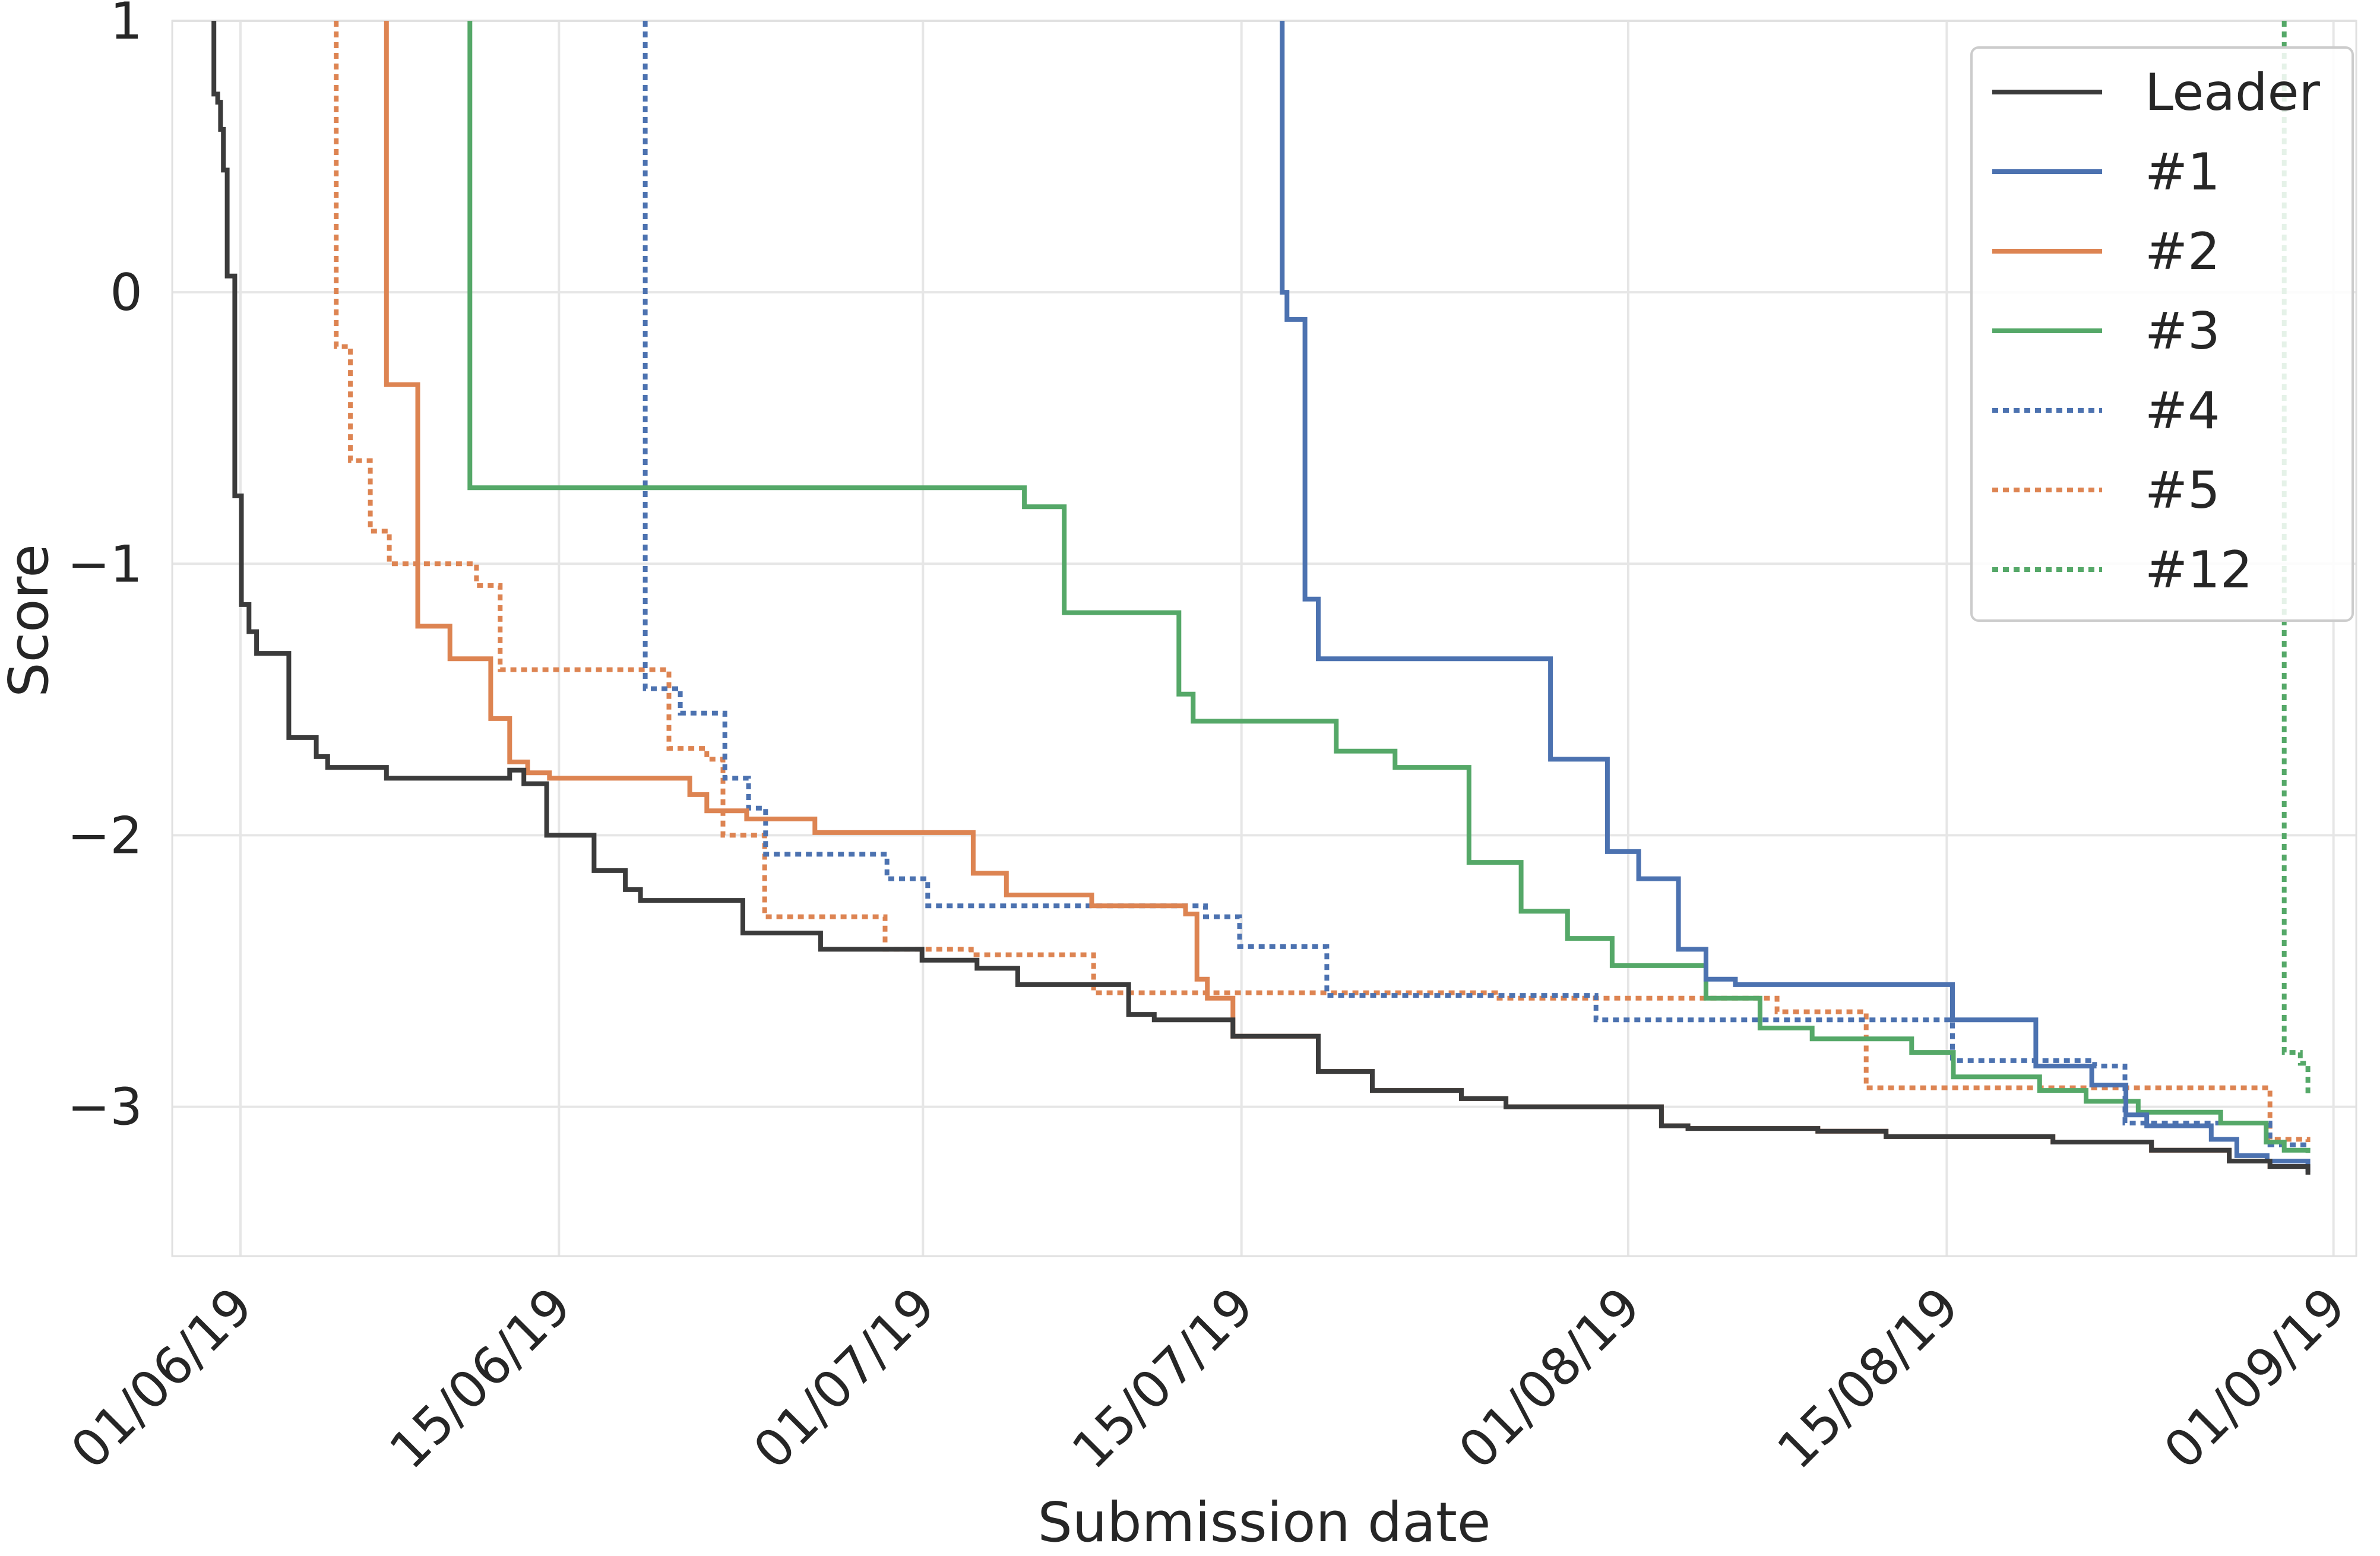  Describe the element at coordinates (105, 836) in the screenshot. I see `y-tick-label: −2` at that location.